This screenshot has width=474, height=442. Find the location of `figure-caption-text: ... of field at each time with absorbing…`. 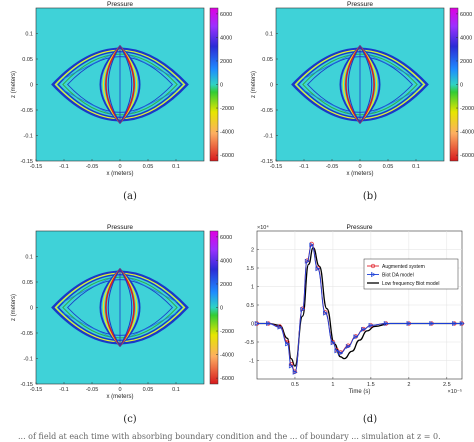

figure-caption-text: ... of field at each time with absorbing… is located at coordinates (229, 436).